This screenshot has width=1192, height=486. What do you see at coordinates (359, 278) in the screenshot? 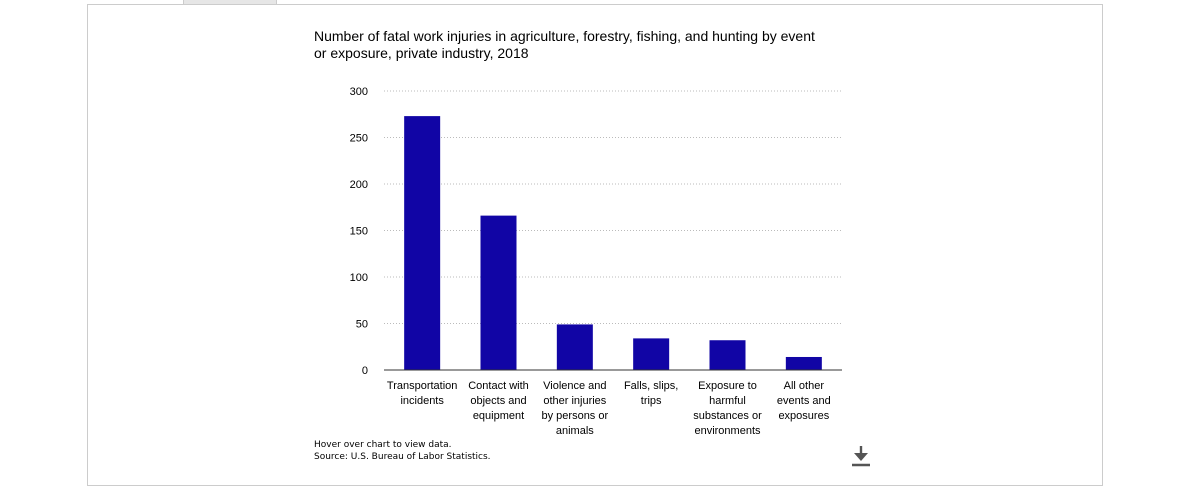
I see `y-tick-label: 100` at bounding box center [359, 278].